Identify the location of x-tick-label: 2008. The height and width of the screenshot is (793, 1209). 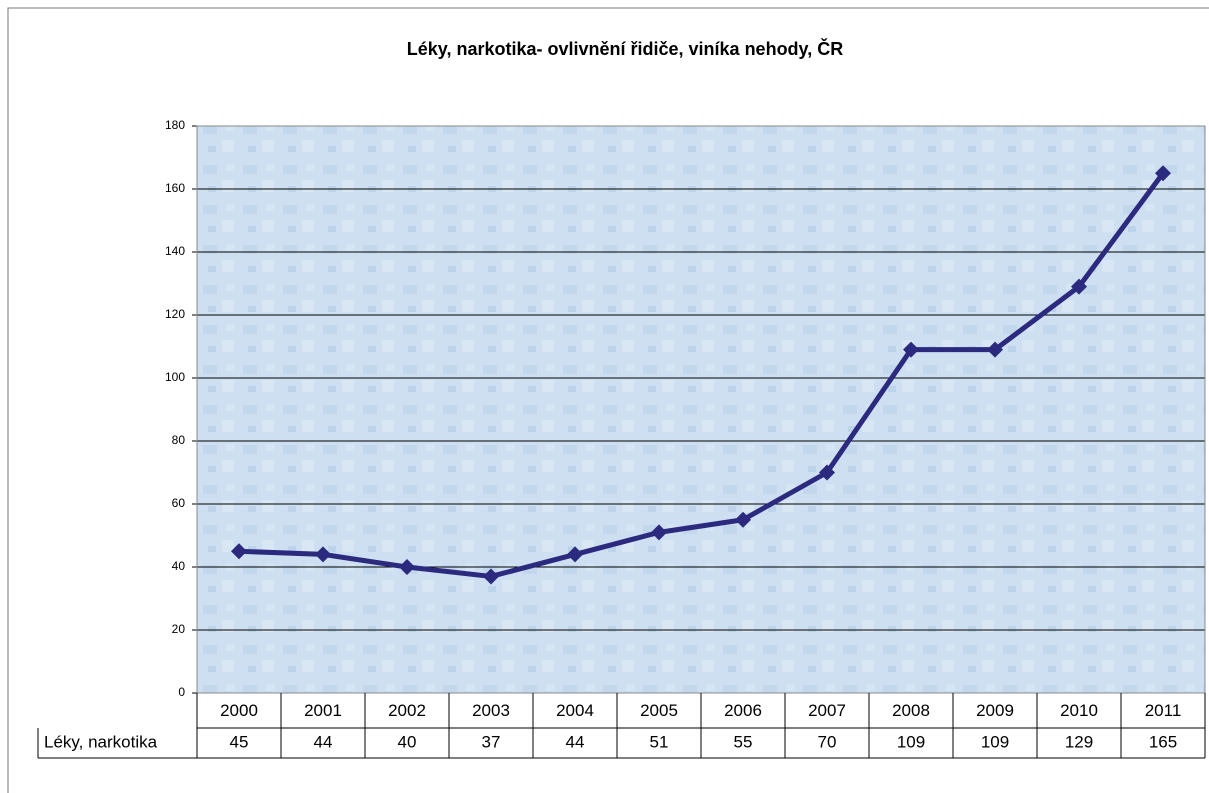
(911, 710).